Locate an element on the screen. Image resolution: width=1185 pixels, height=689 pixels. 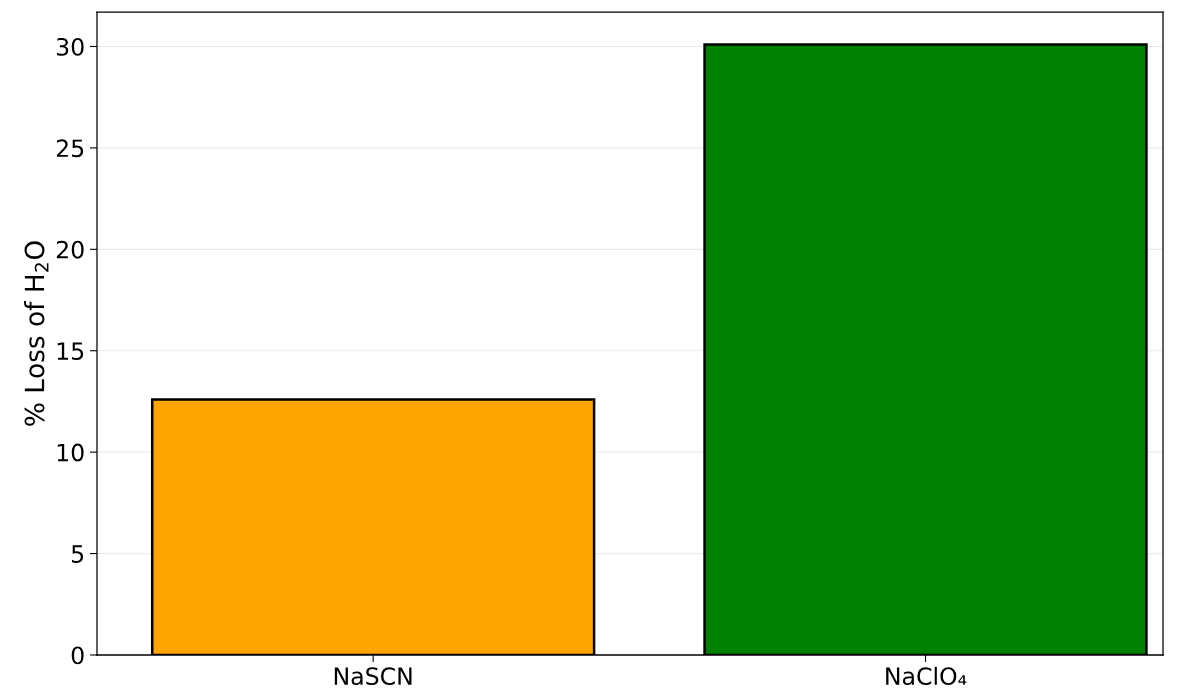
y-tick-label: 20 is located at coordinates (70, 249).